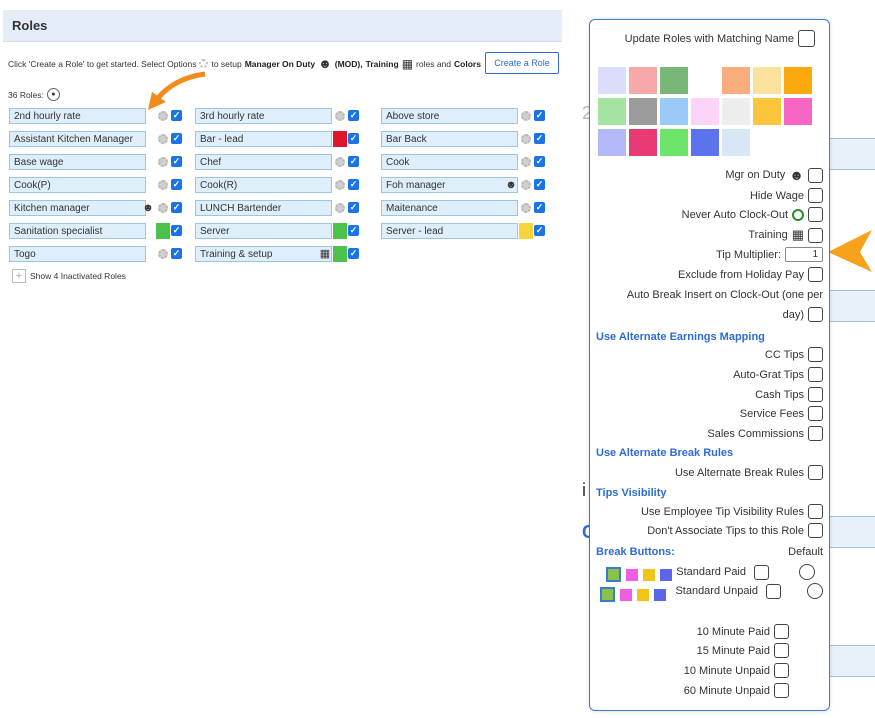 This screenshot has width=875, height=718. What do you see at coordinates (263, 208) in the screenshot?
I see `role-name: LUNCH Bartender` at bounding box center [263, 208].